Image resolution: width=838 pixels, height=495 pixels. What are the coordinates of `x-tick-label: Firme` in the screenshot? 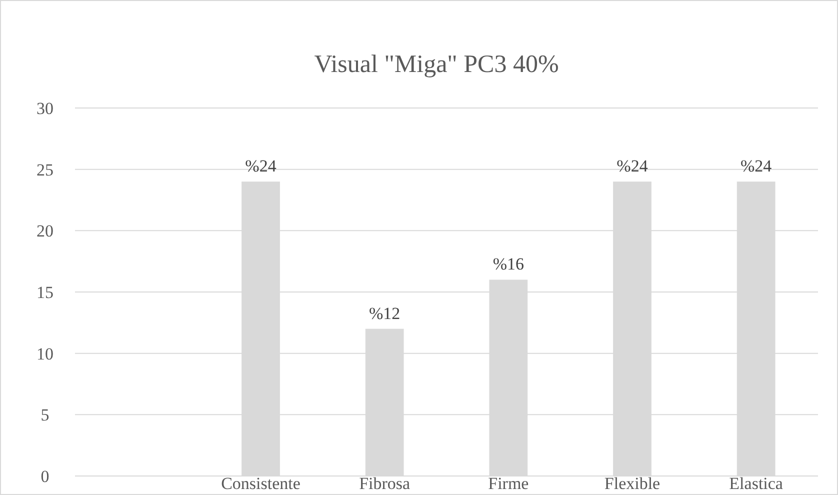 It's located at (508, 483).